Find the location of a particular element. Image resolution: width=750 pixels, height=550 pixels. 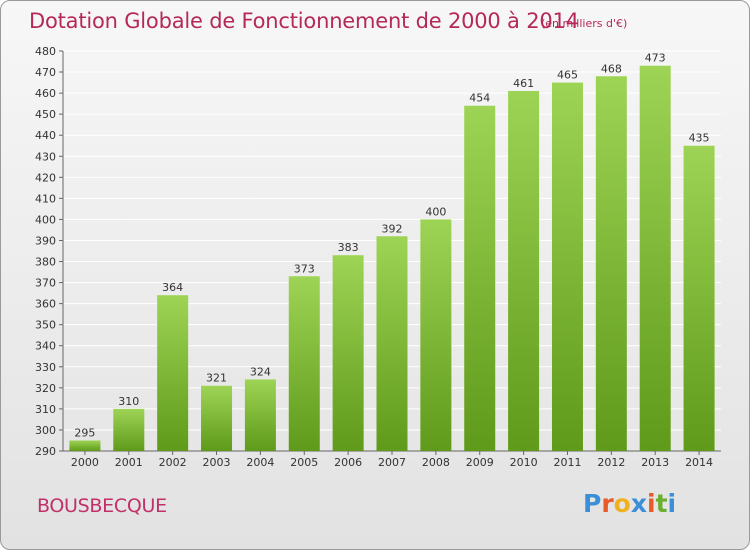

y-tick-label: 450 is located at coordinates (45, 114).